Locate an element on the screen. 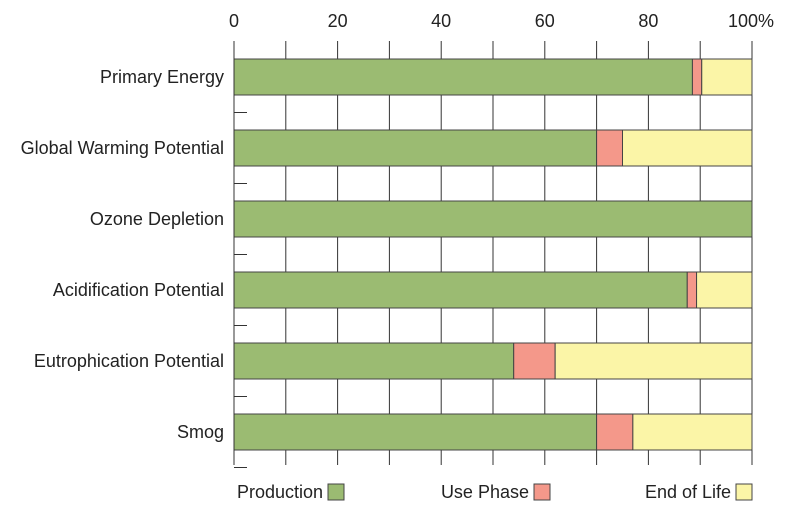 This screenshot has width=789, height=521. legend-label: End of Life is located at coordinates (688, 492).